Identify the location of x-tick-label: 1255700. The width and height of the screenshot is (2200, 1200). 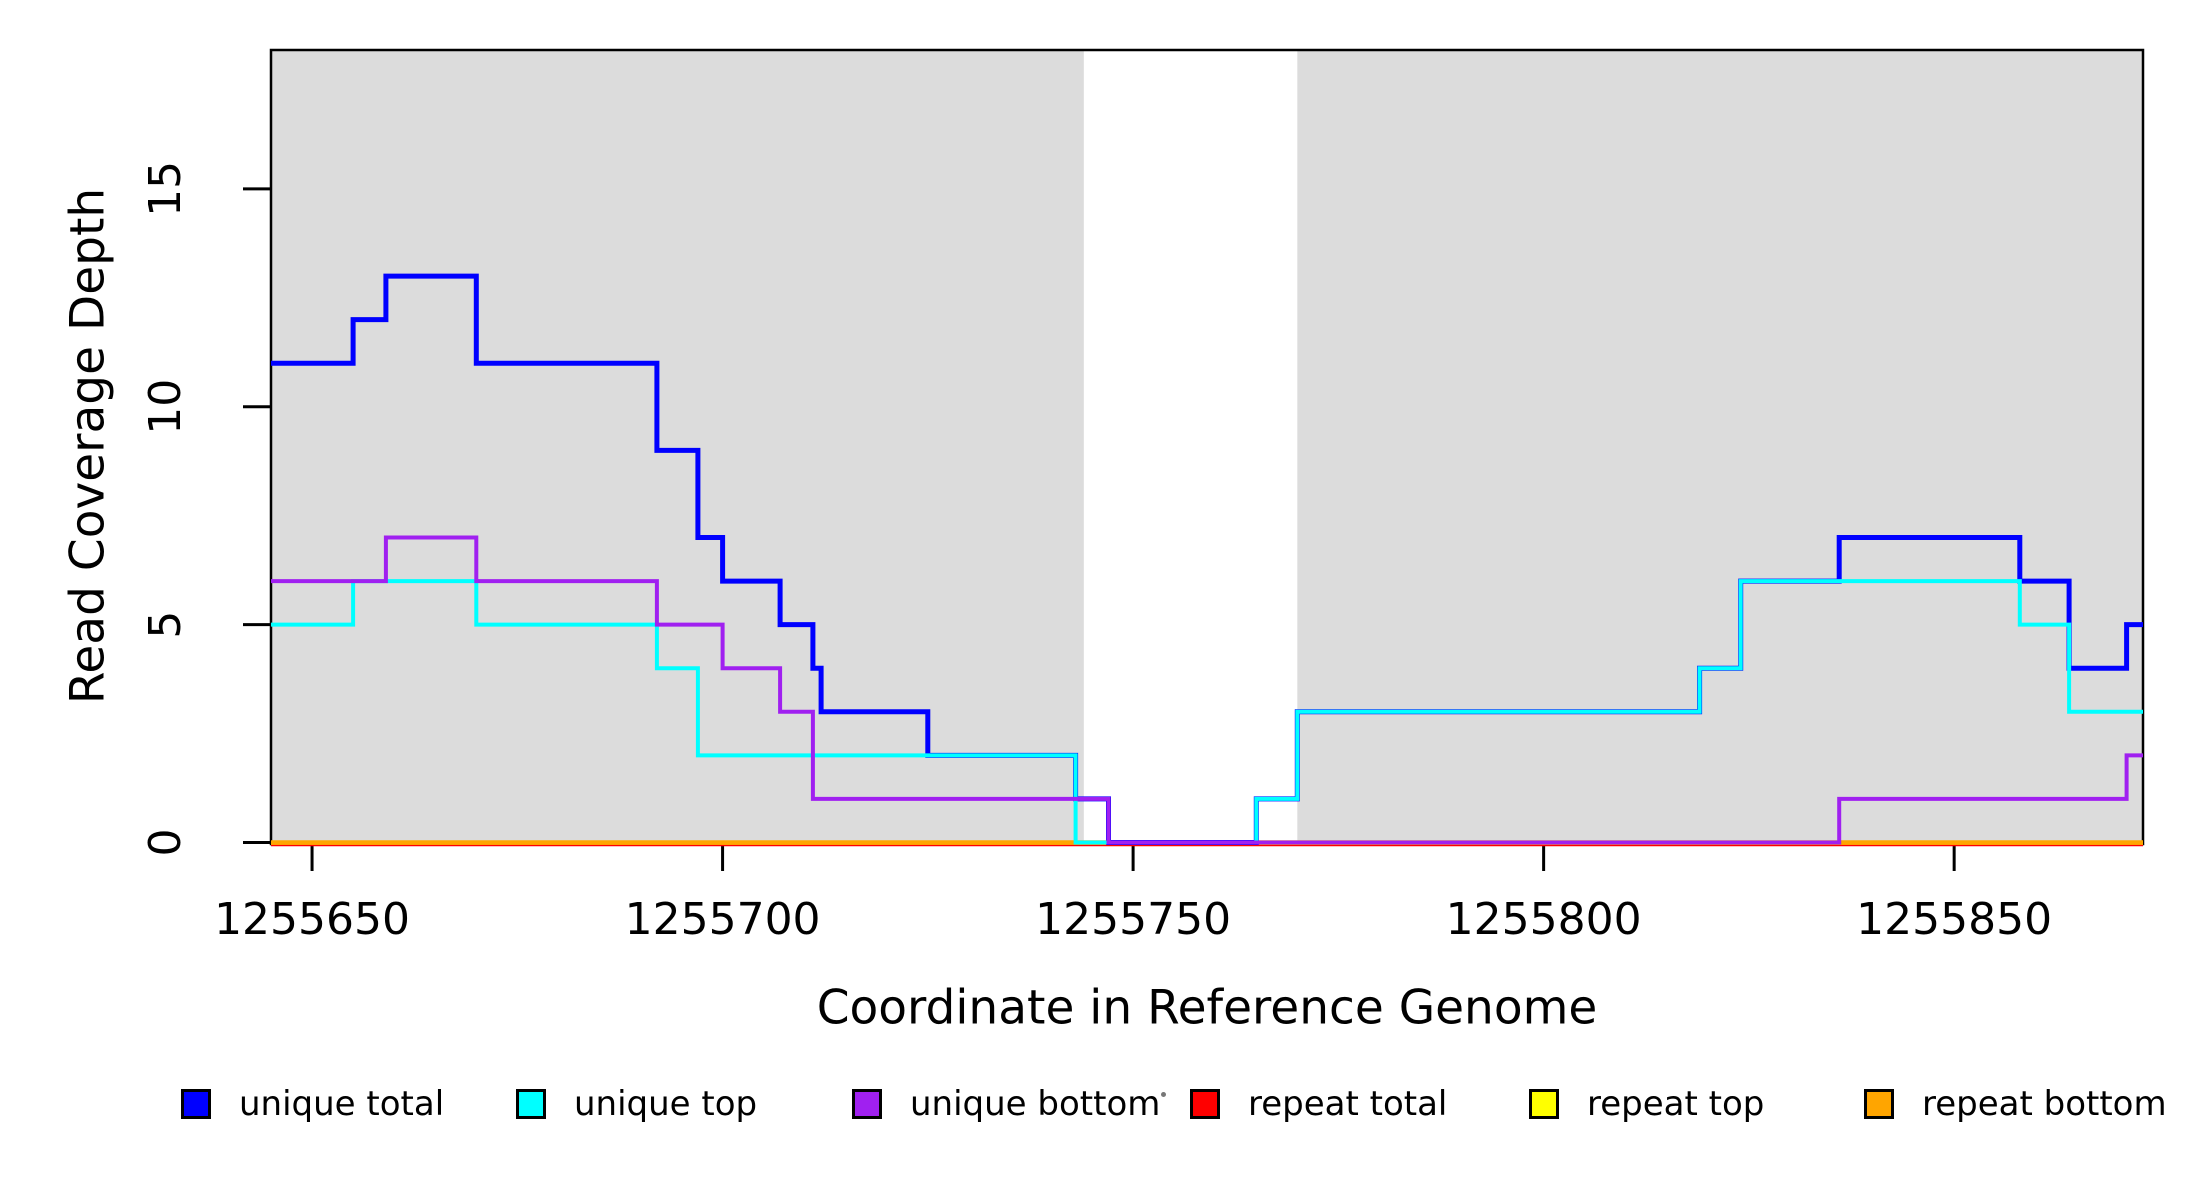
(723, 919).